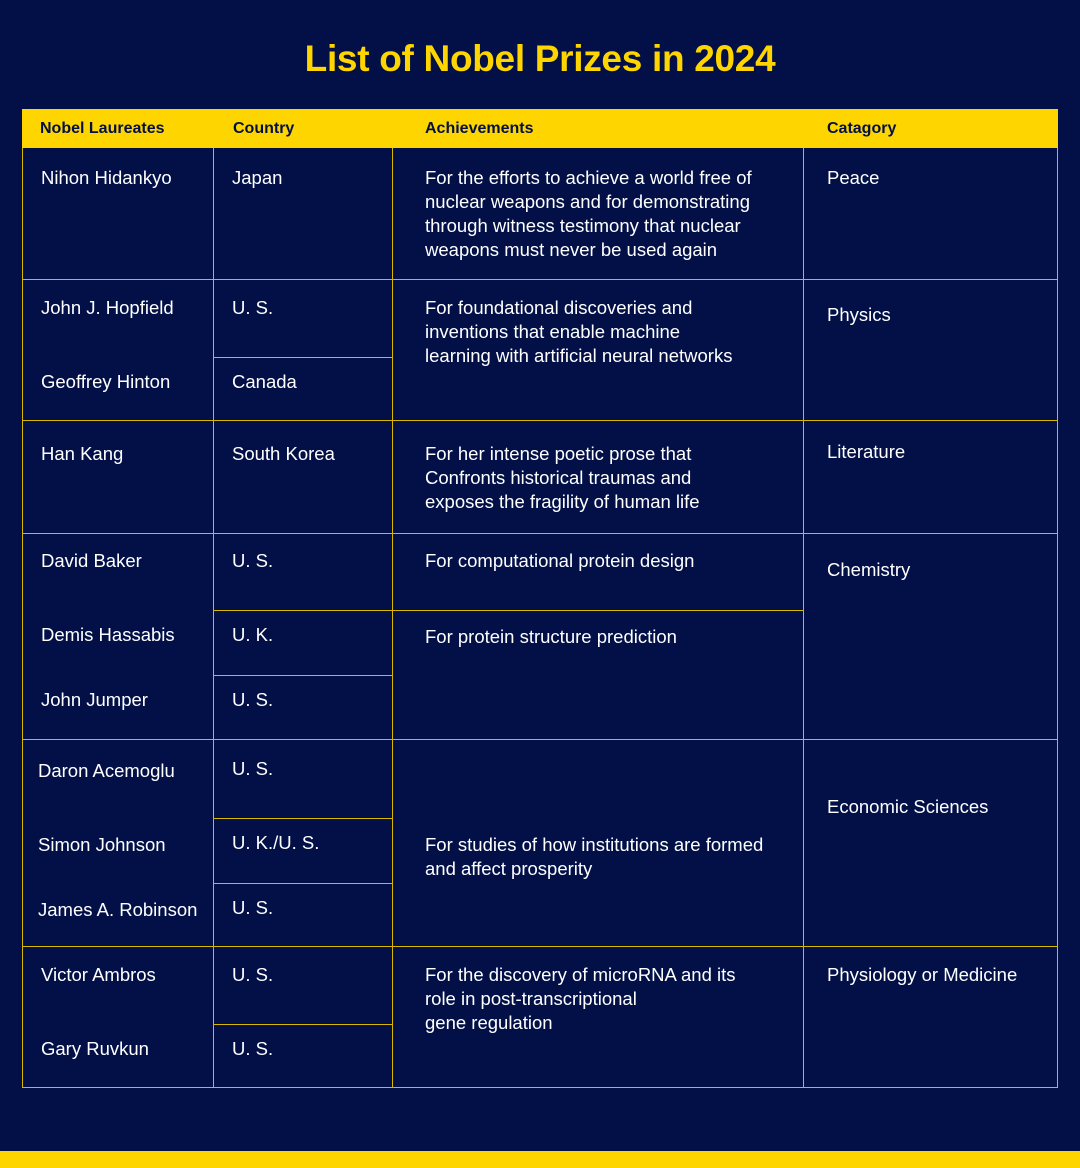  I want to click on laureate-country: U. K./U. S., so click(276, 842).